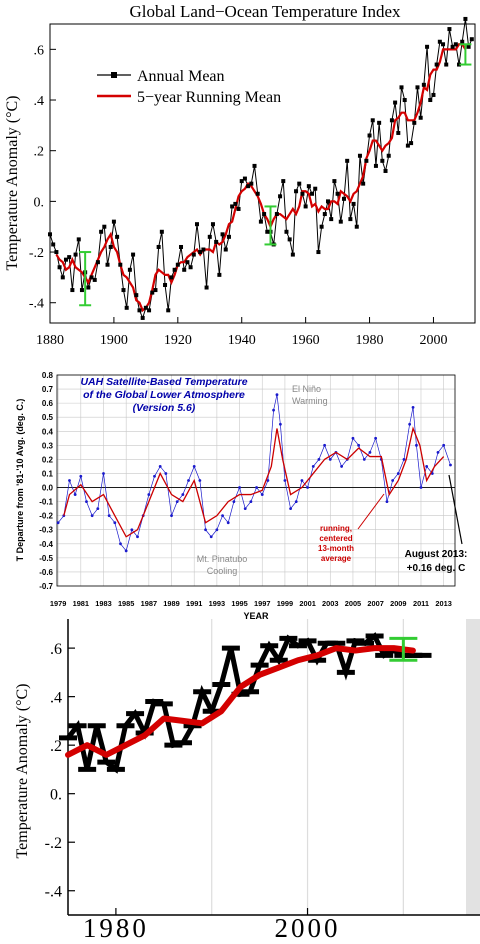 This screenshot has width=480, height=944. Describe the element at coordinates (222, 571) in the screenshot. I see `annotation-pinatubo-line-2: Cooling` at that location.